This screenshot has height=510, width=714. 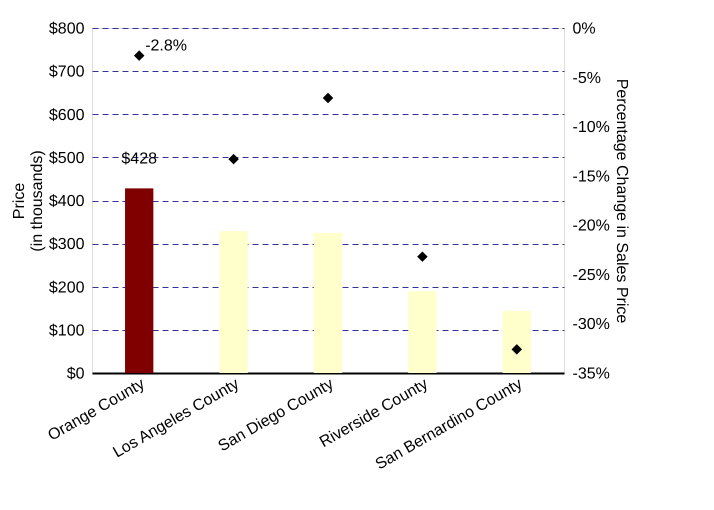 What do you see at coordinates (591, 127) in the screenshot?
I see `y2-tick-label: -10%` at bounding box center [591, 127].